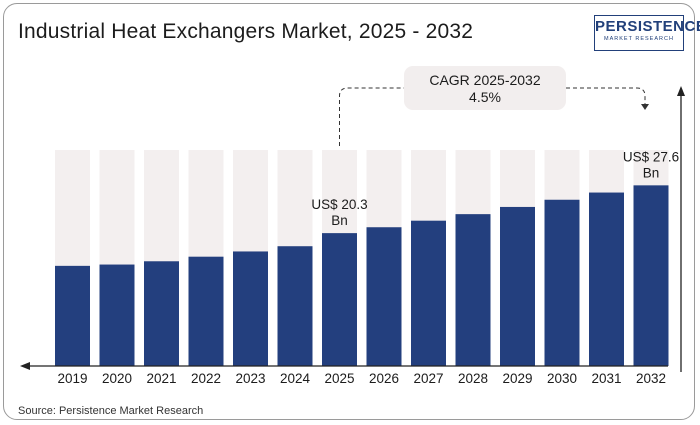  I want to click on x-tick-label-2032: 2032, so click(651, 378).